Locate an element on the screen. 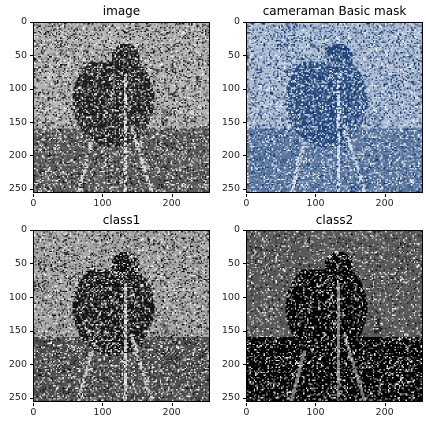 This screenshot has width=426, height=427. panel-title-mask: cameraman Basic mask is located at coordinates (334, 11).